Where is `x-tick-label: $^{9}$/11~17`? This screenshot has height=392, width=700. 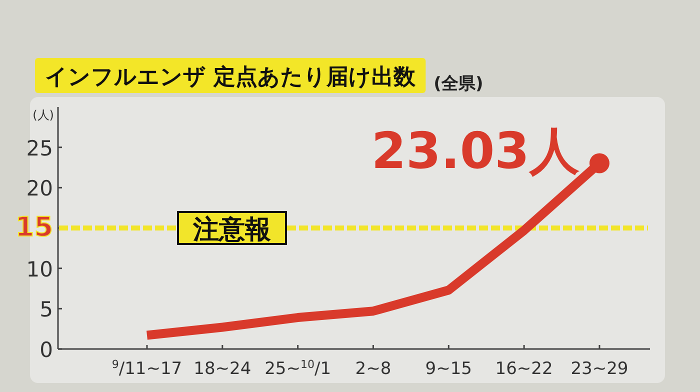 x-tick-label: $^{9}$/11~17 is located at coordinates (147, 368).